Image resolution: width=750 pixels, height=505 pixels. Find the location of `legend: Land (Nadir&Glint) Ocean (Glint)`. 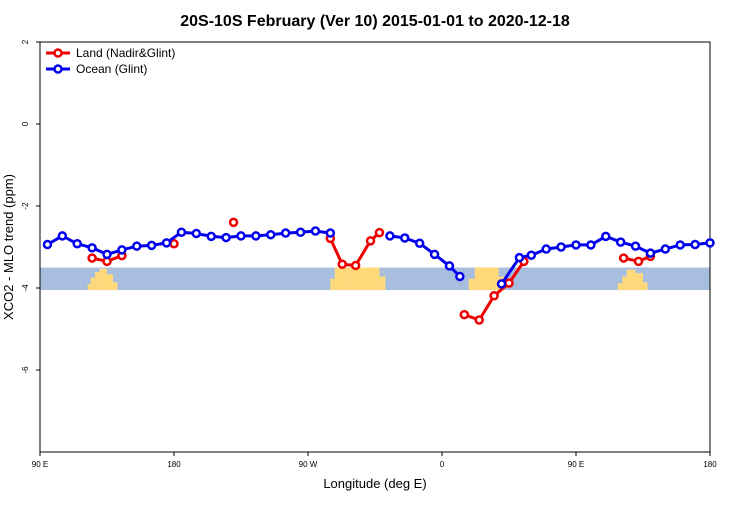

legend: Land (Nadir&Glint) Ocean (Glint) is located at coordinates (110, 61).